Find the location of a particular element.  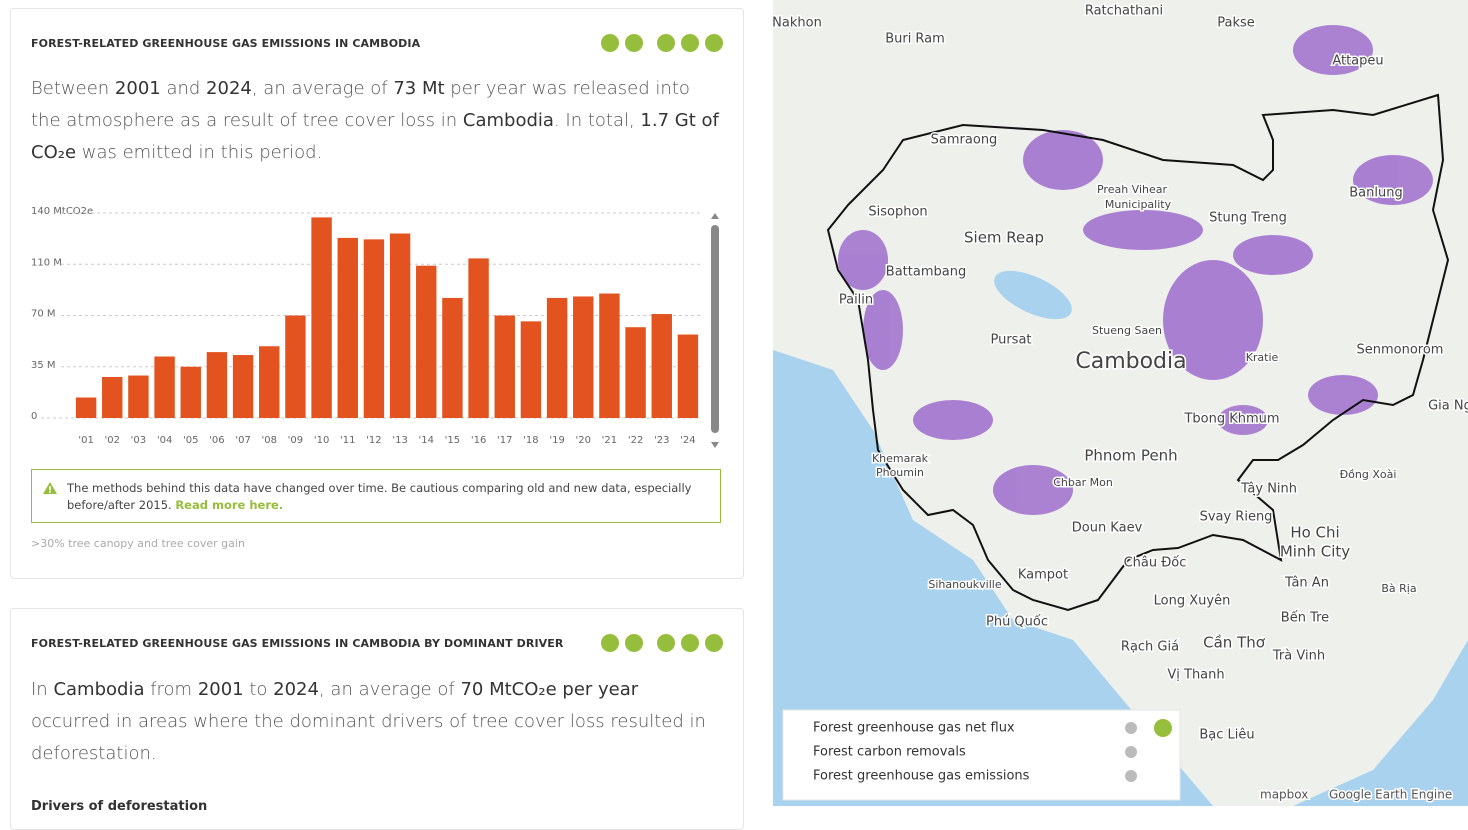

legend-toggle is located at coordinates (1163, 728).